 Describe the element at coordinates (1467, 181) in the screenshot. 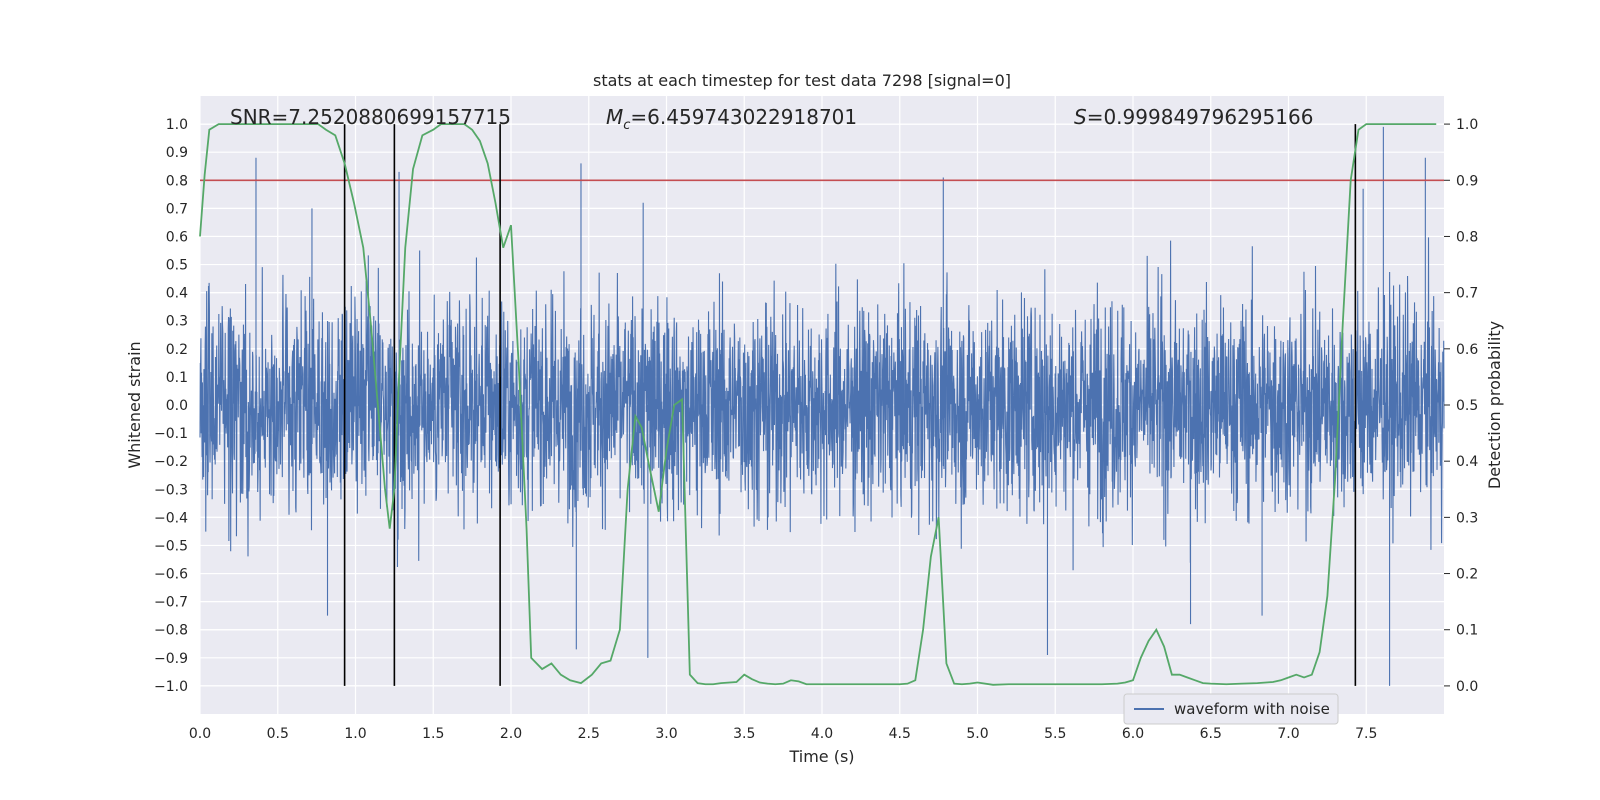

I see `y2-tick-label: 0.9` at that location.